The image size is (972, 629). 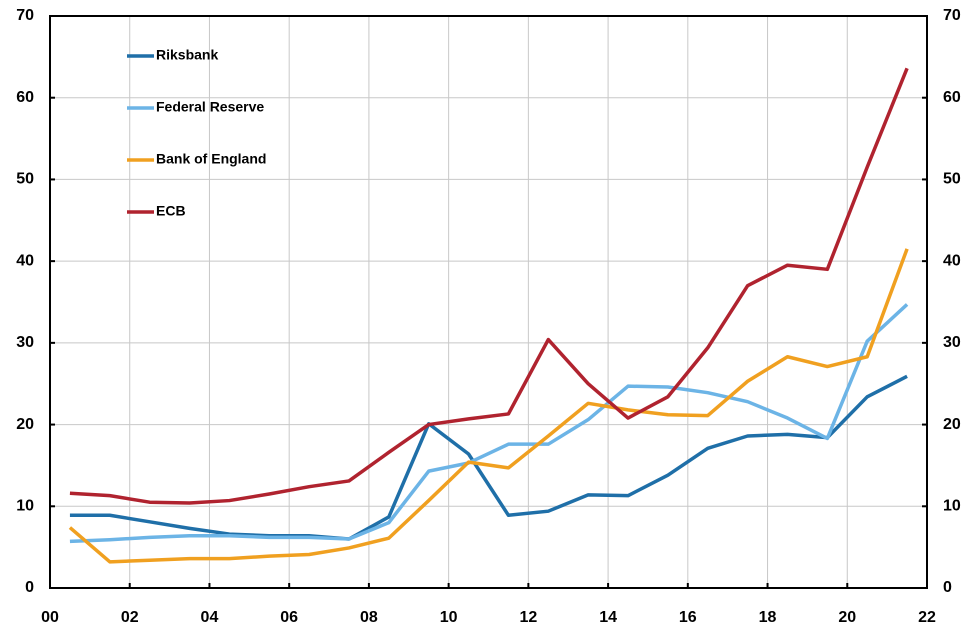 What do you see at coordinates (50, 617) in the screenshot?
I see `x-tick-label: 00` at bounding box center [50, 617].